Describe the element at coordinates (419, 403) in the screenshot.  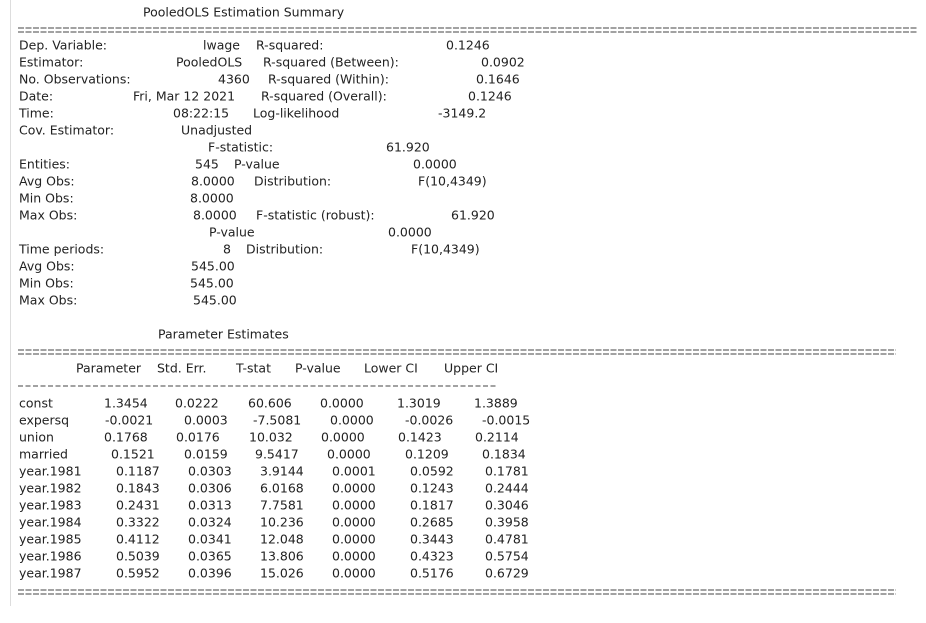
I see `param-value: 1.3019` at that location.